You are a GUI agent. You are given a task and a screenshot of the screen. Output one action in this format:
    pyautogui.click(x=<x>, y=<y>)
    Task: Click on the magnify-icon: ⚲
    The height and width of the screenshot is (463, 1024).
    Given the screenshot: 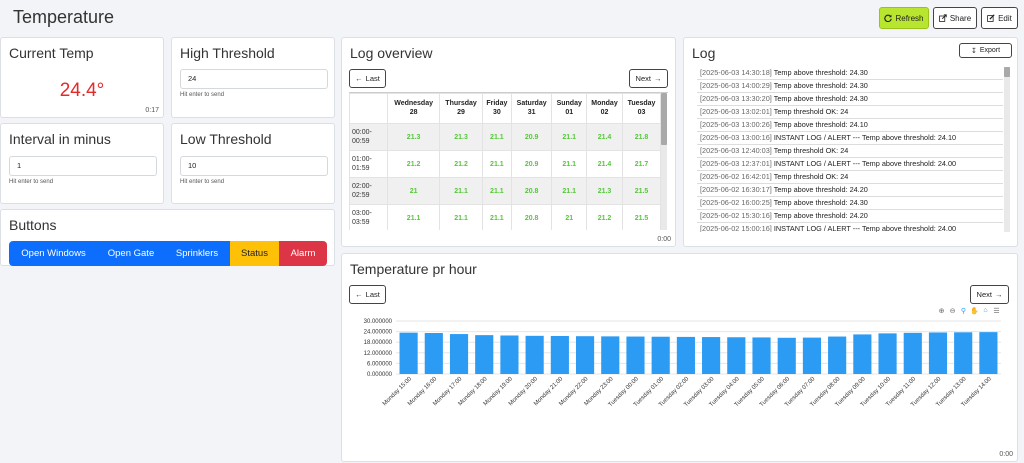 What is the action you would take?
    pyautogui.click(x=963, y=311)
    